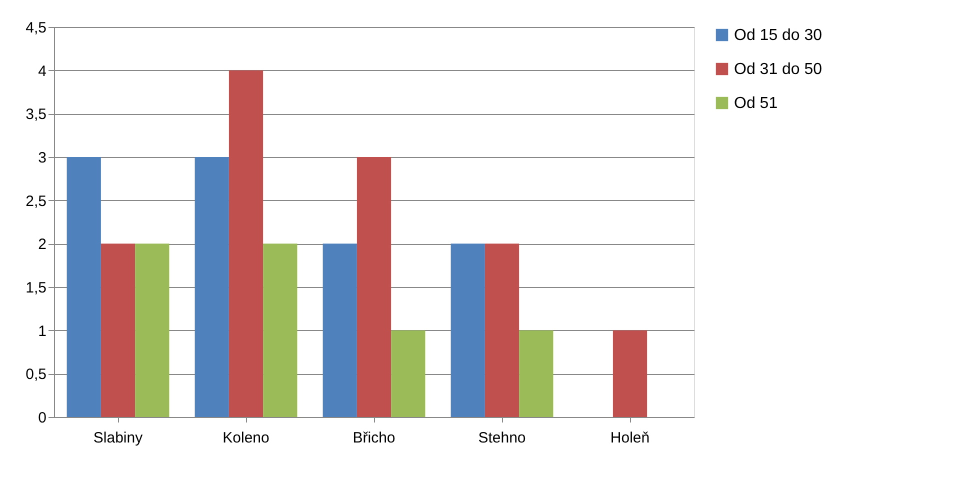 Image resolution: width=956 pixels, height=496 pixels. What do you see at coordinates (36, 28) in the screenshot?
I see `y-tick-label: 4,5` at bounding box center [36, 28].